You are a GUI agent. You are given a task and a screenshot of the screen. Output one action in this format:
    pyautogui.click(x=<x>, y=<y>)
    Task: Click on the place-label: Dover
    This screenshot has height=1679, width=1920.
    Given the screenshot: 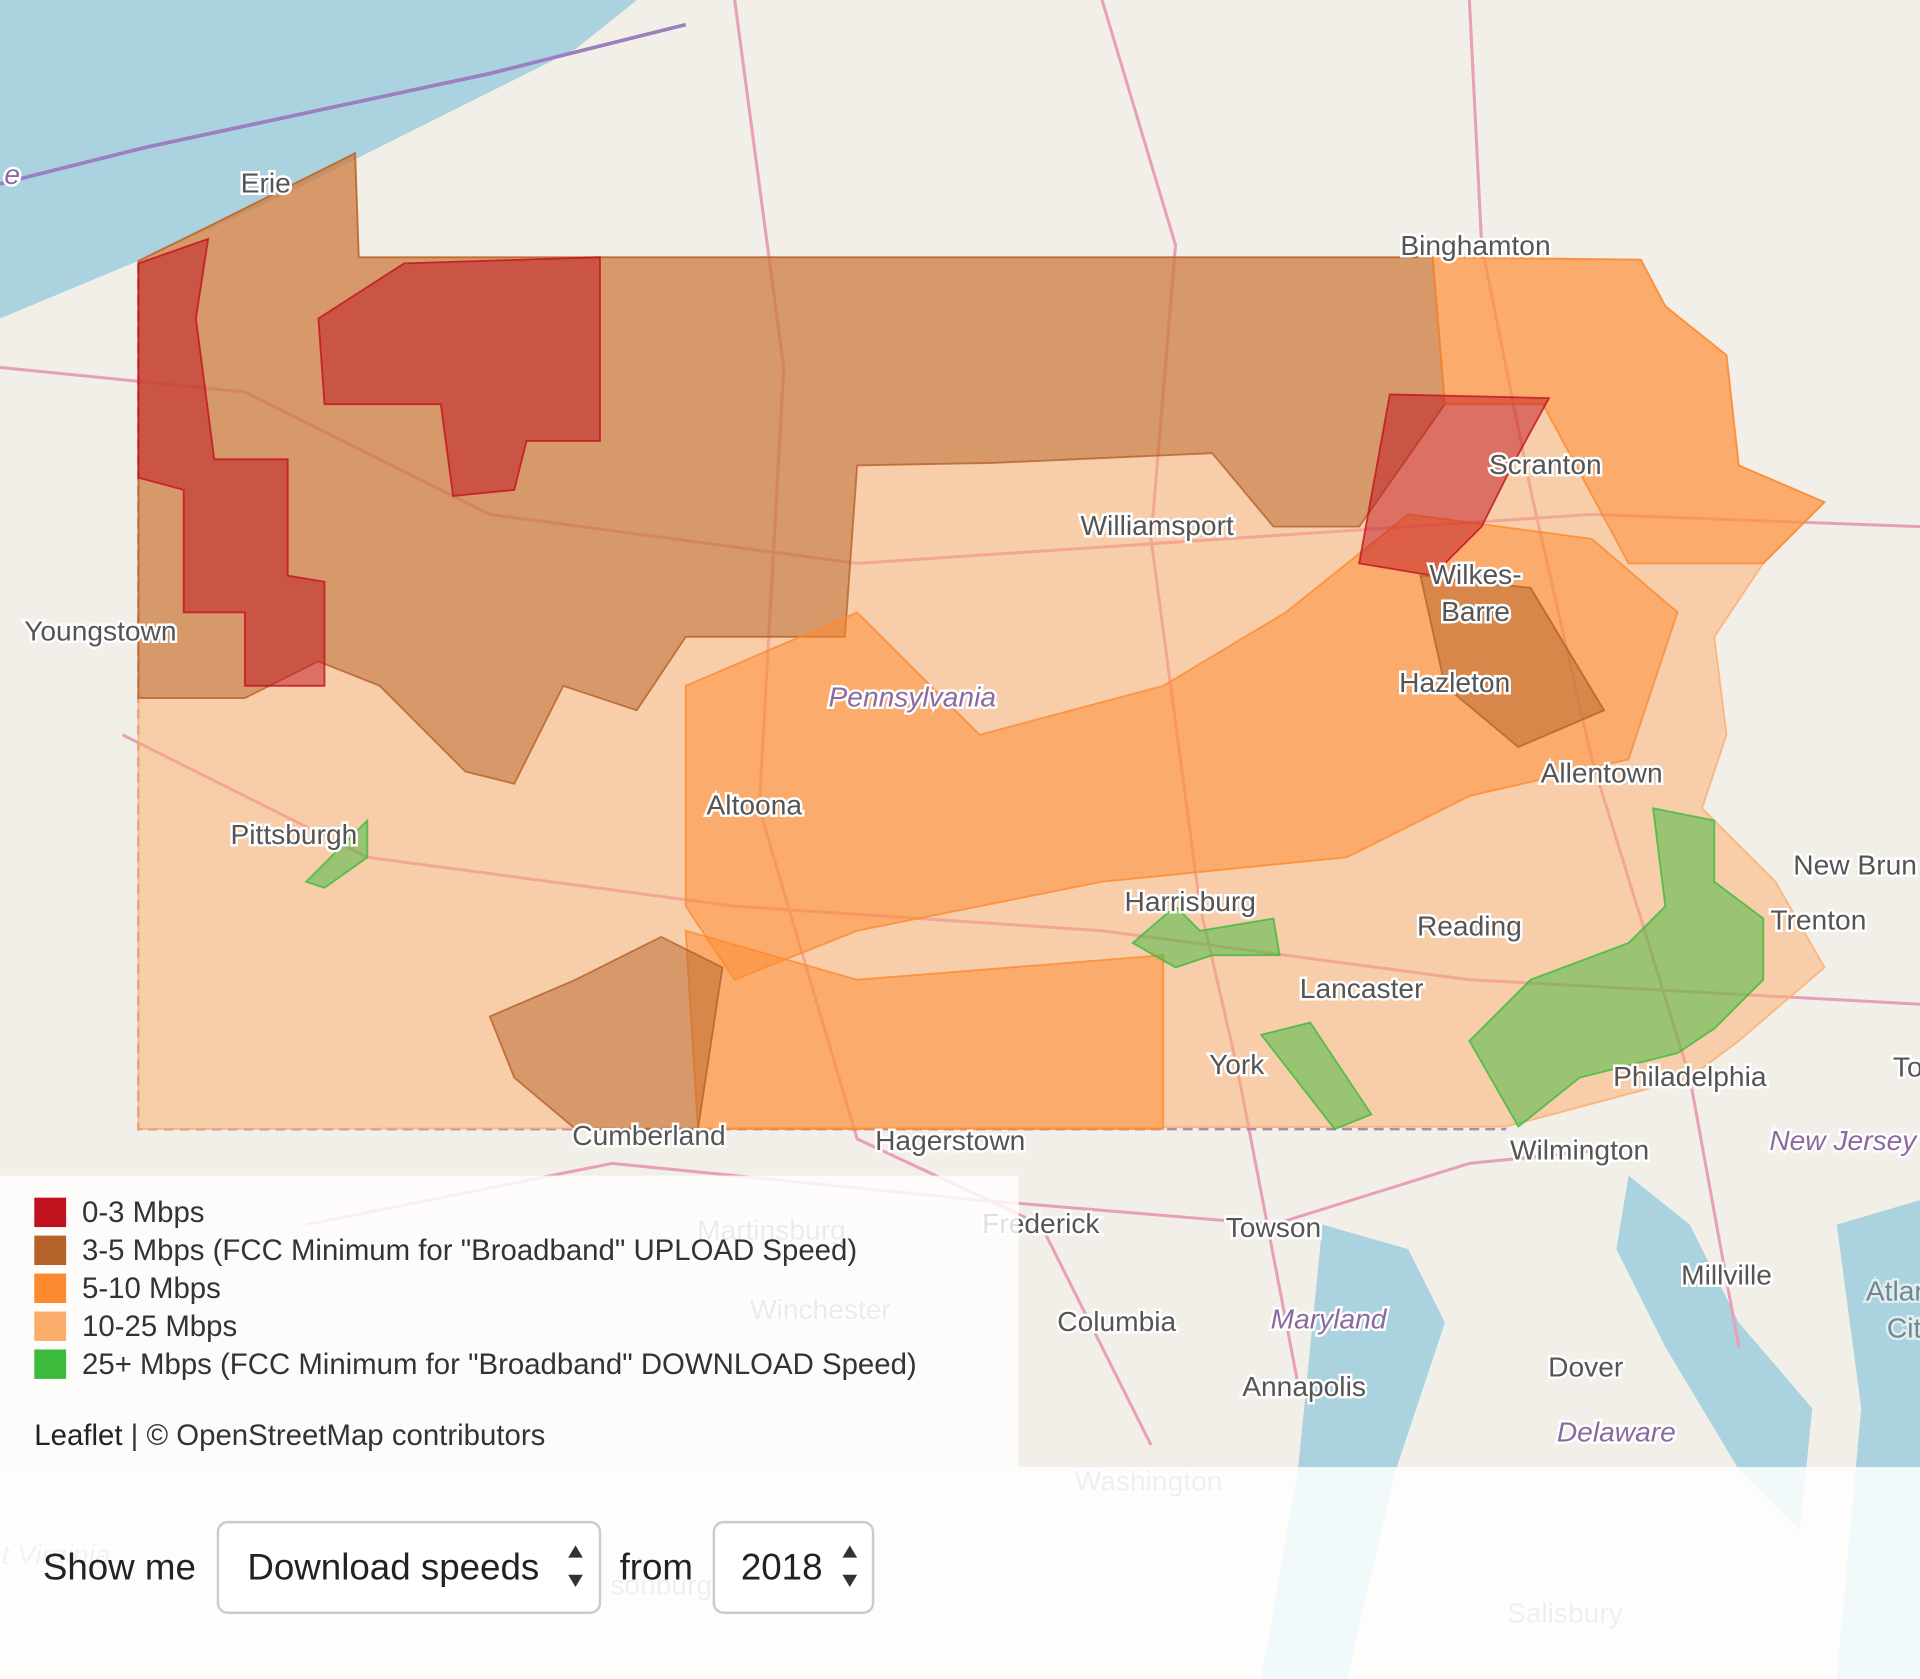 What is the action you would take?
    pyautogui.click(x=1585, y=1366)
    